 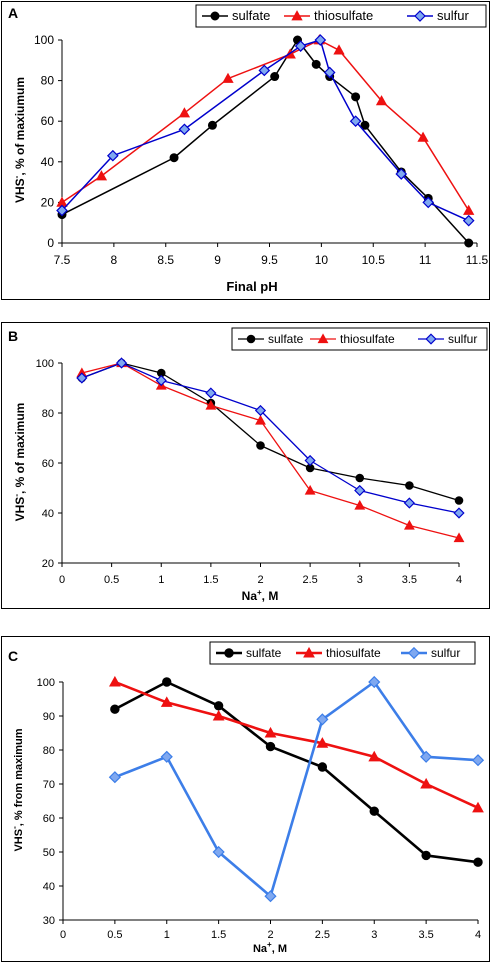 I want to click on legend-box, so click(x=342, y=653).